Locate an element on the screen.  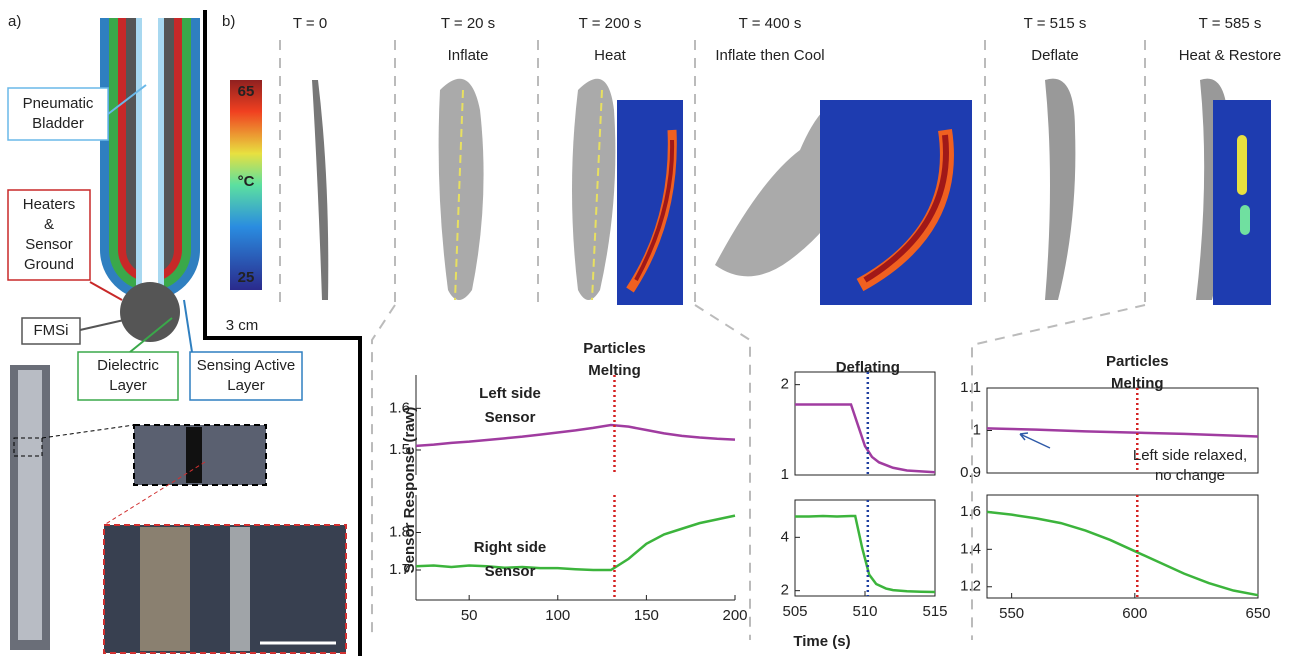
x-tick-label: 200 is located at coordinates (734, 615).